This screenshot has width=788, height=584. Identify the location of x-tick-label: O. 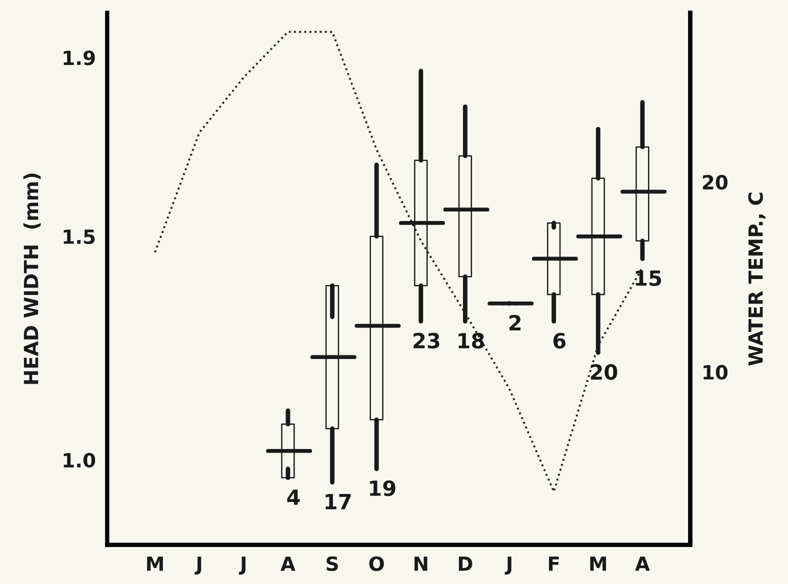
(376, 564).